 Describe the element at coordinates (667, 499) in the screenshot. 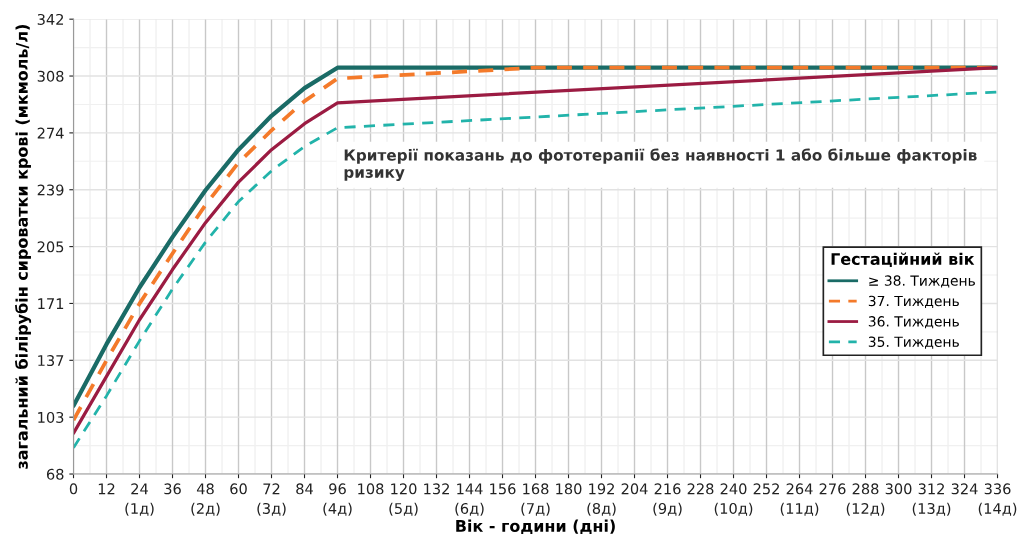

I see `x-tick-label: 216 (9д)` at that location.